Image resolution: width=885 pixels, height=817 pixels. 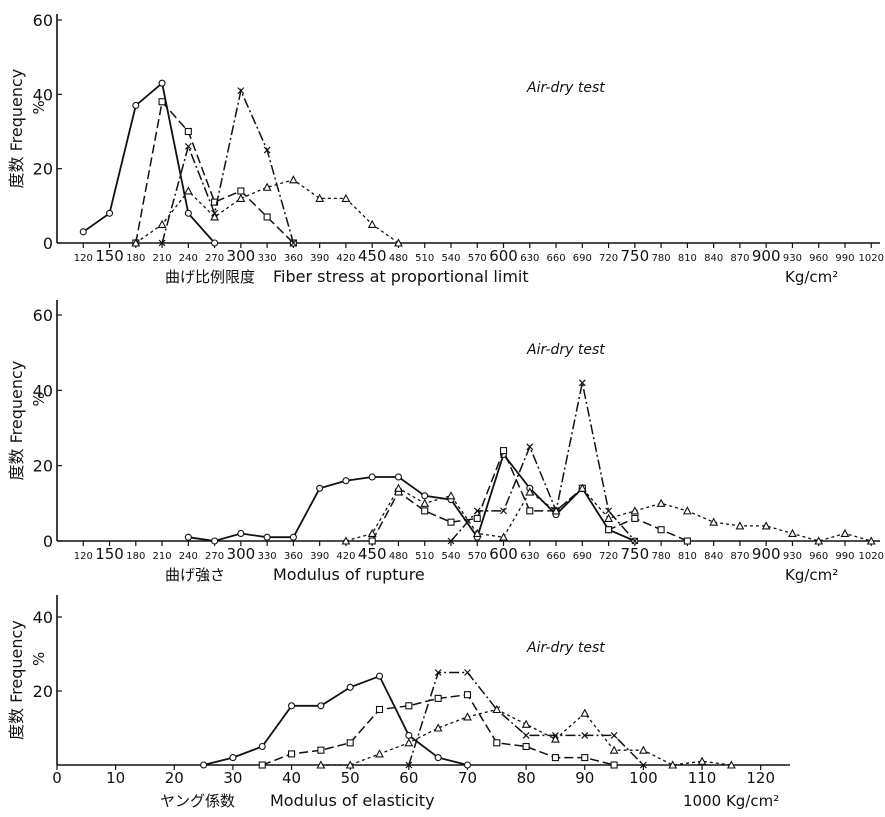 What do you see at coordinates (352, 800) in the screenshot?
I see `x-axis-label-en: Modulus of elasticity` at bounding box center [352, 800].